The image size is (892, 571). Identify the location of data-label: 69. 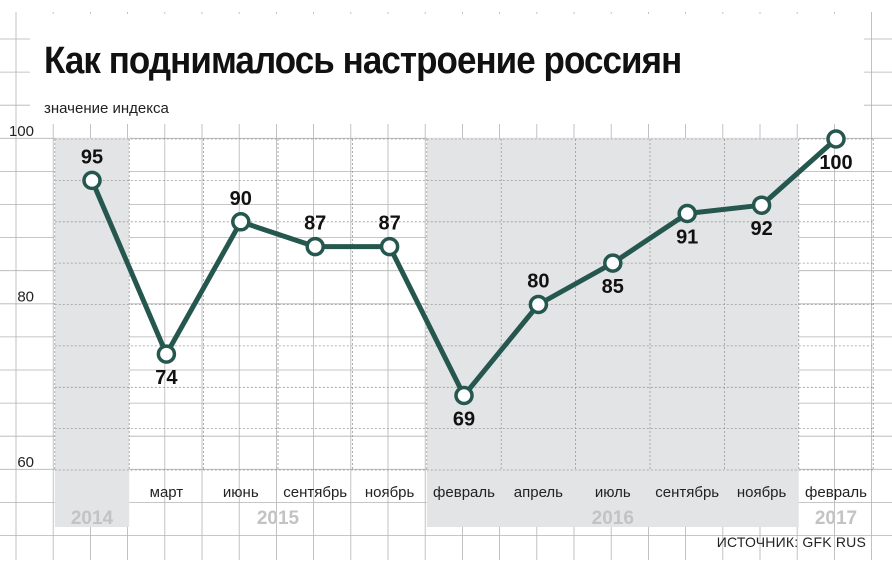
(464, 420).